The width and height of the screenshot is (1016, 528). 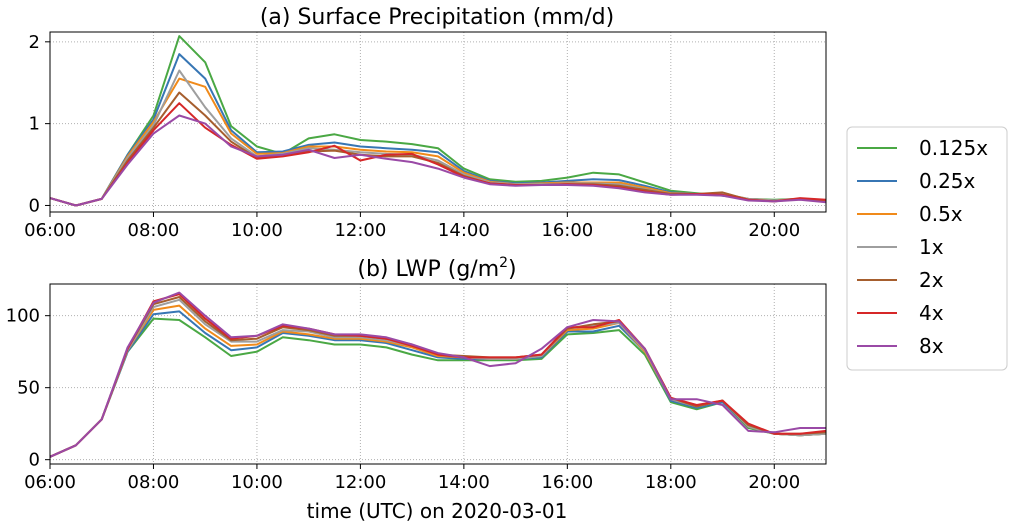 I want to click on panel-b-ytick-label: 0, so click(x=34, y=460).